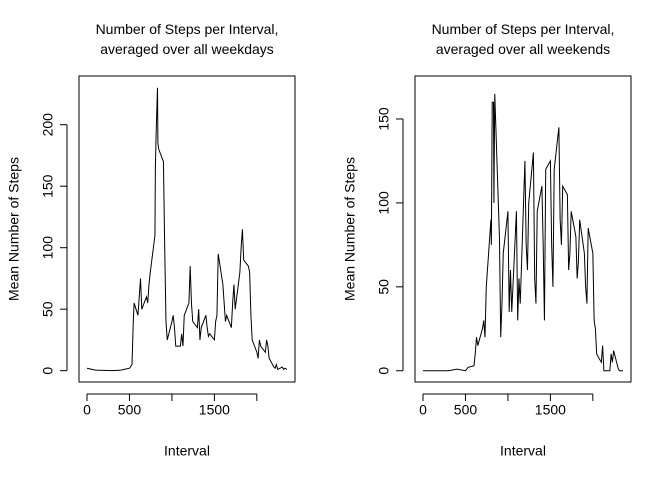 This screenshot has height=485, width=672. What do you see at coordinates (48, 125) in the screenshot?
I see `y-tick-label: 200` at bounding box center [48, 125].